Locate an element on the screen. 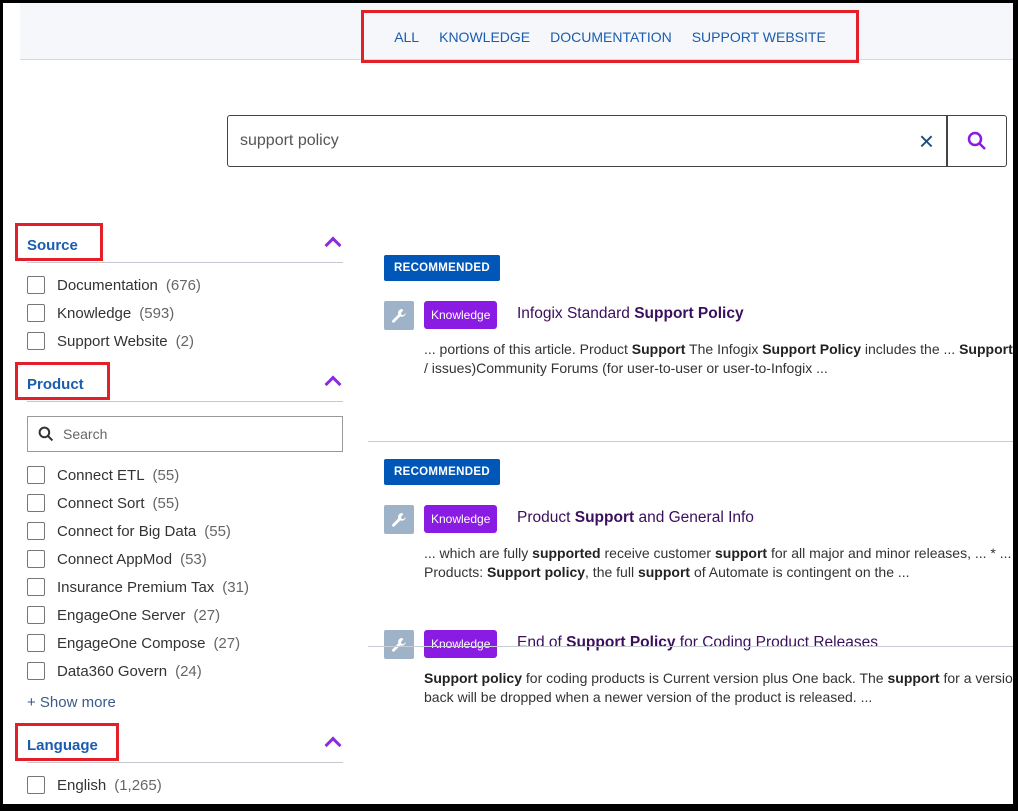 The image size is (1018, 811). option-label: Connect Sort is located at coordinates (101, 503).